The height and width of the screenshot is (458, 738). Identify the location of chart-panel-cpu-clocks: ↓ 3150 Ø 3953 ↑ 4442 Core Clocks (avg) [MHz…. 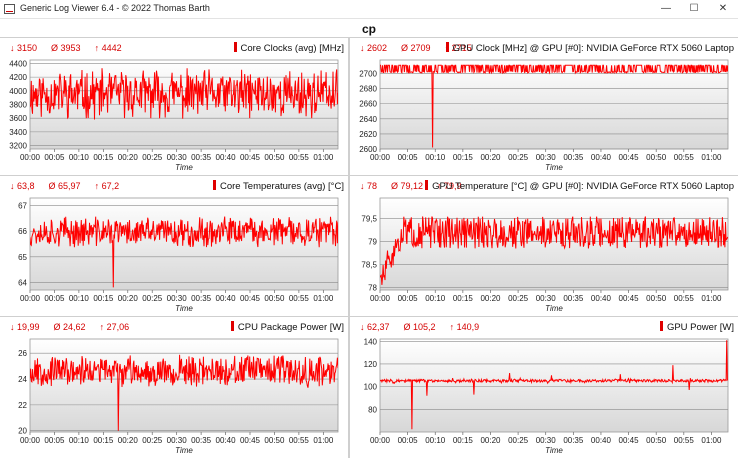
(174, 106).